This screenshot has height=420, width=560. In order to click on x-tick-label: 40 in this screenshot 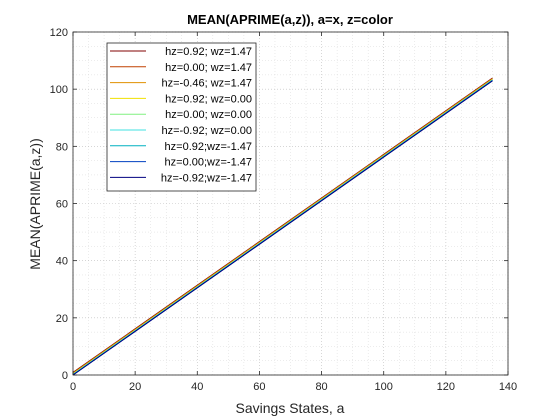, I will do `click(197, 387)`.